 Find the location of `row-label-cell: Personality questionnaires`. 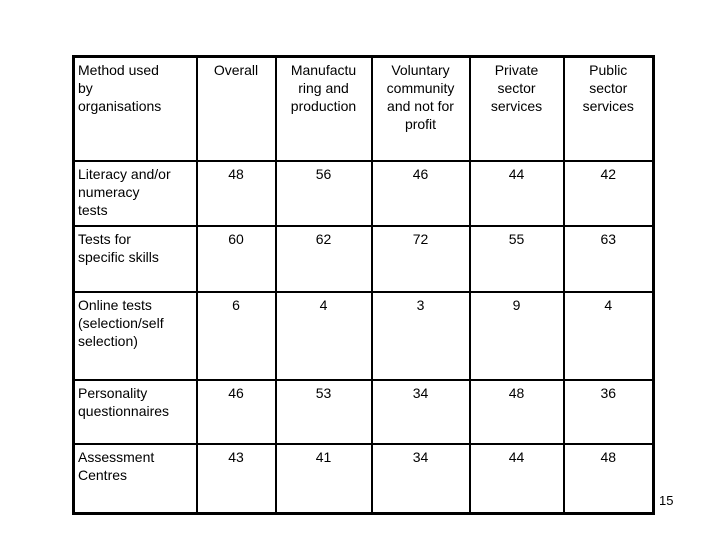

row-label-cell: Personality questionnaires is located at coordinates (135, 411).